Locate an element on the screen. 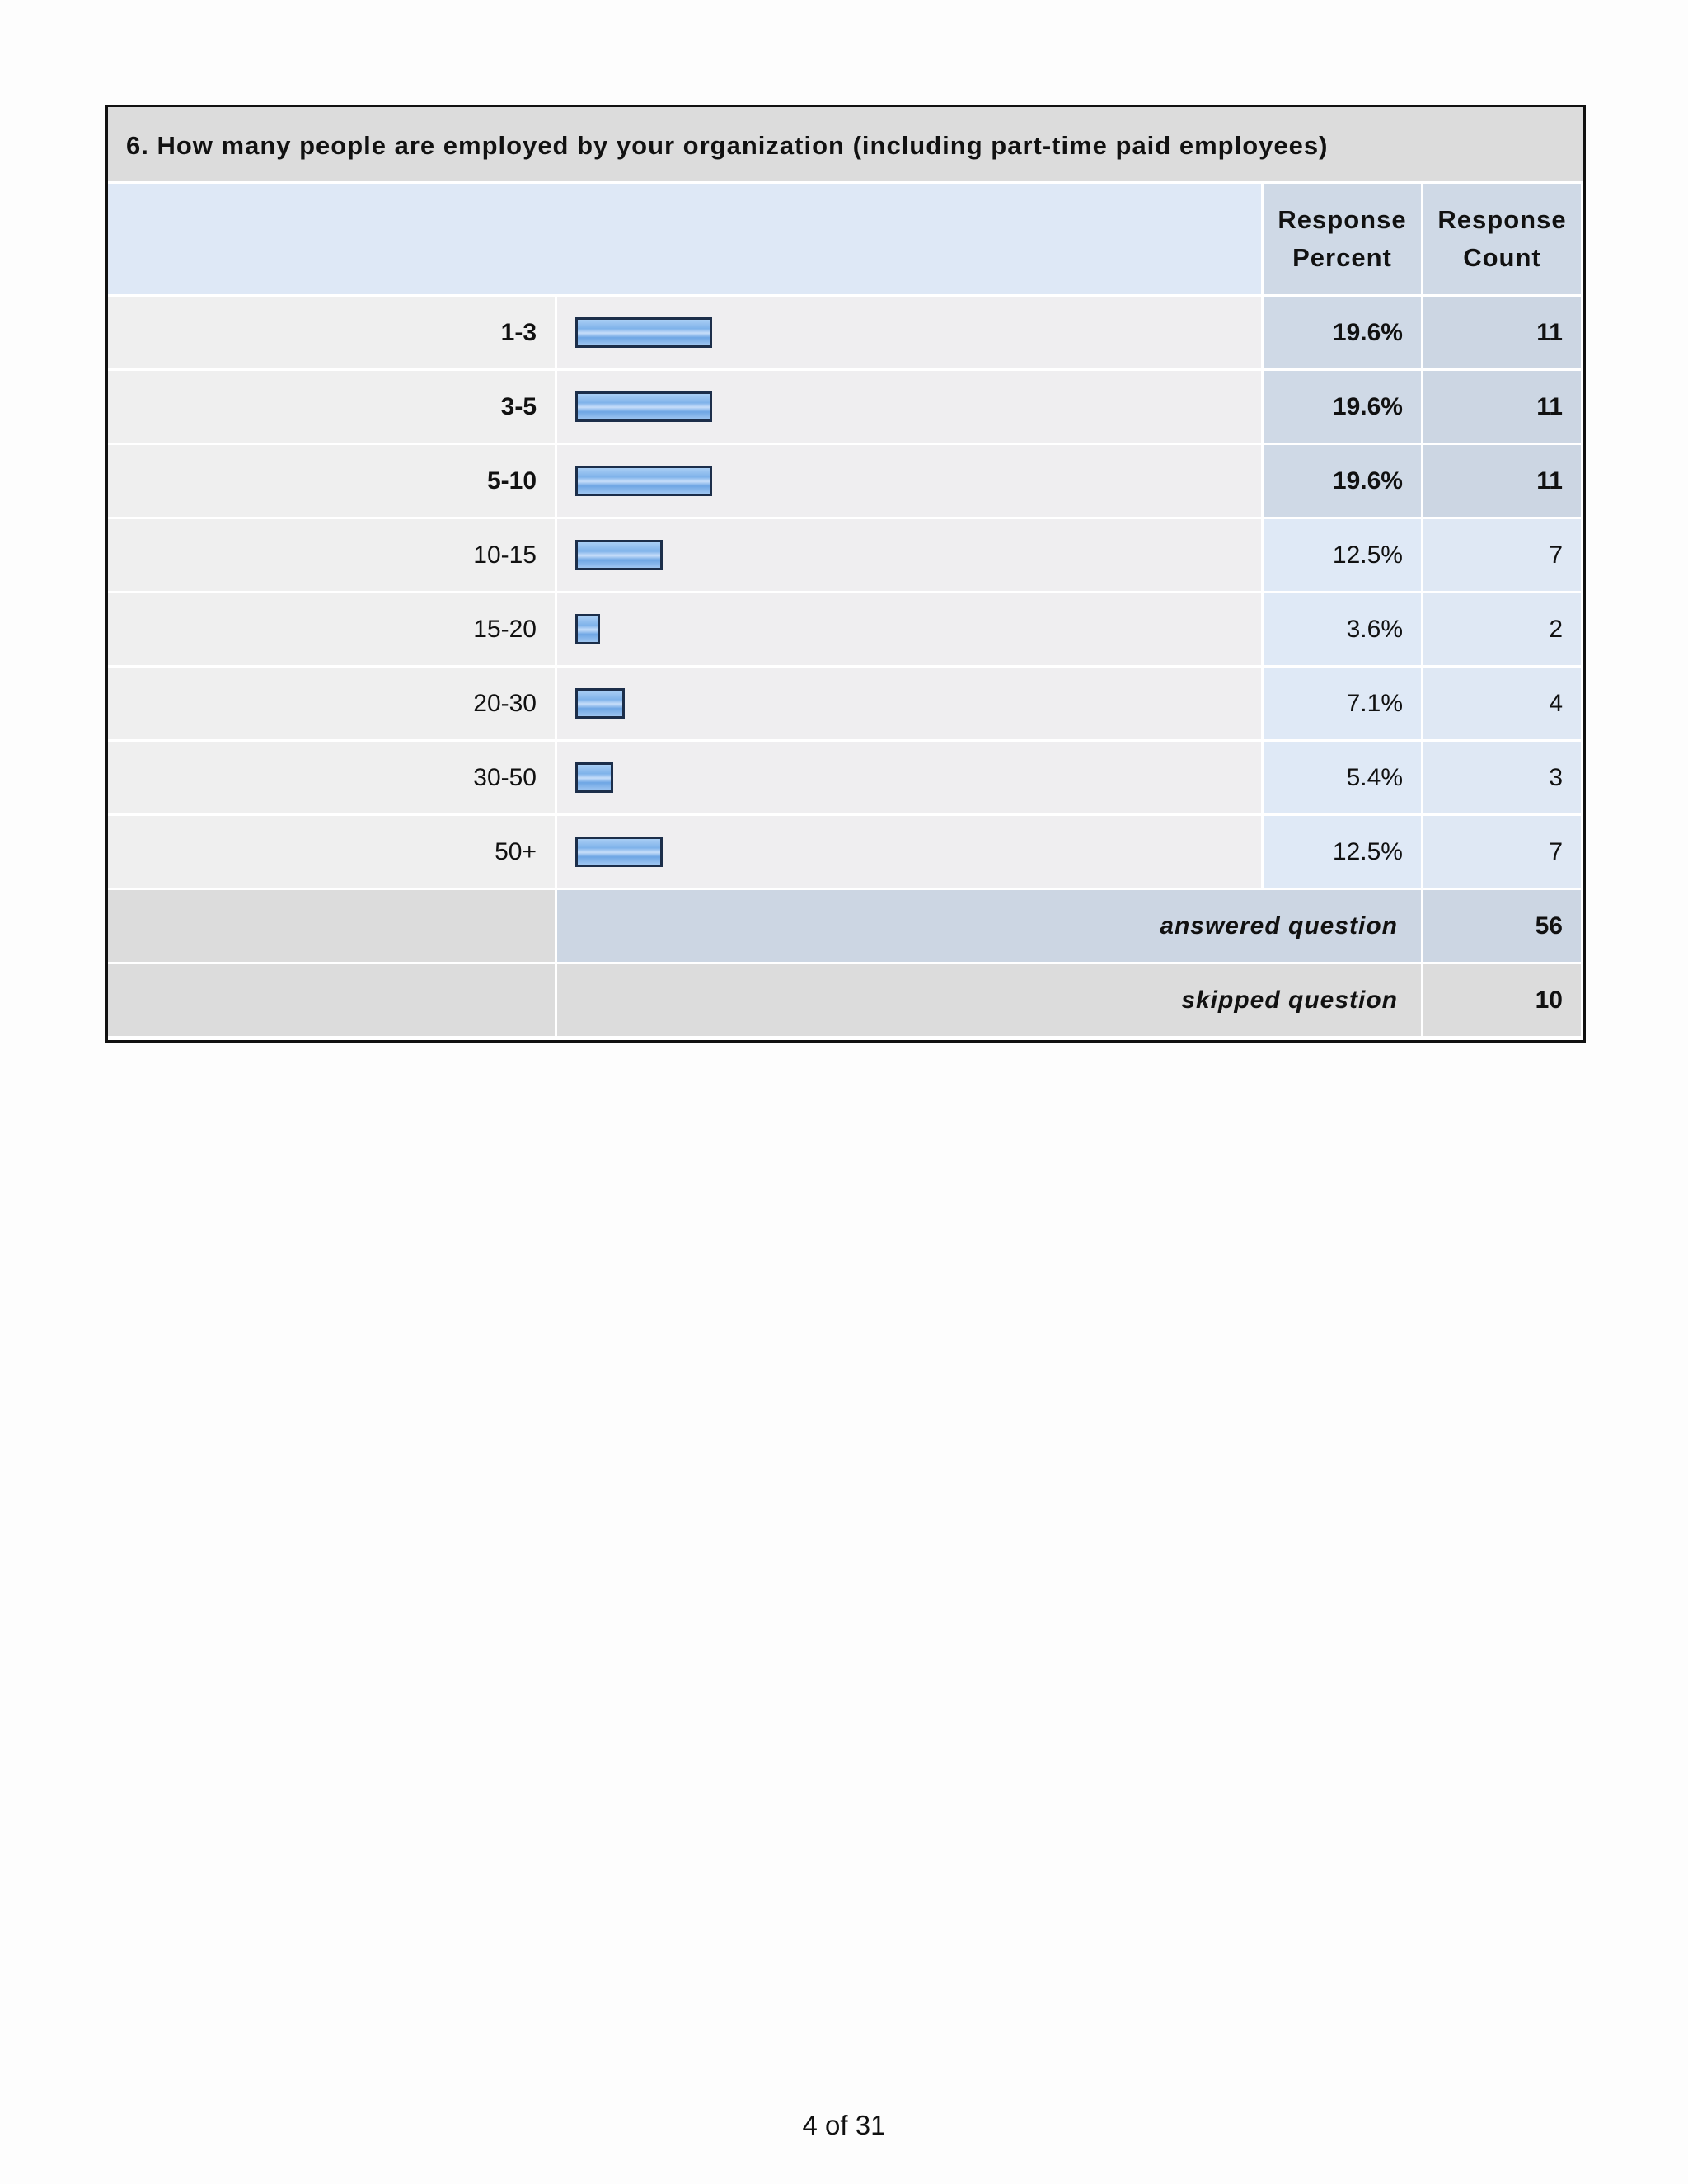 This screenshot has height=2184, width=1688. header-response-percent: Response Percent is located at coordinates (1344, 240).